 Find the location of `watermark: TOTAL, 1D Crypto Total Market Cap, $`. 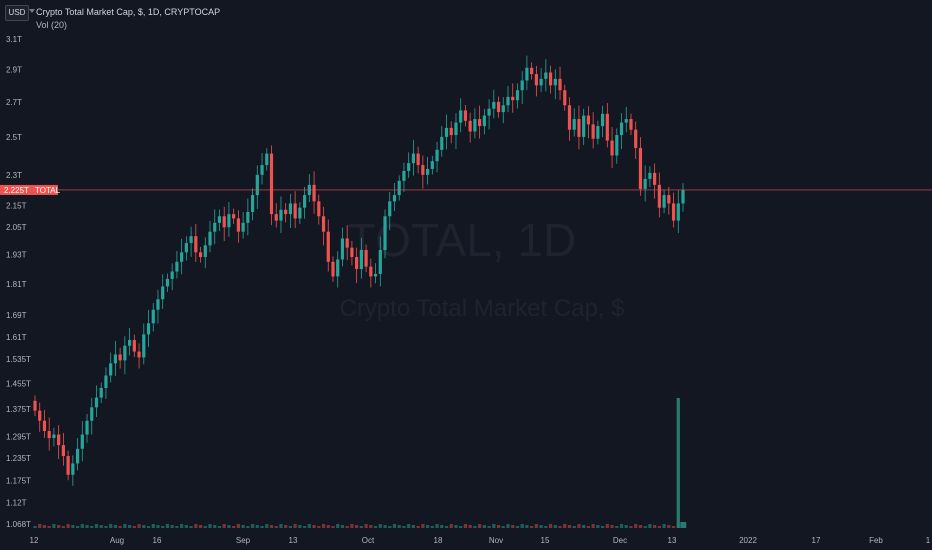

watermark: TOTAL, 1D Crypto Total Market Cap, $ is located at coordinates (481, 268).